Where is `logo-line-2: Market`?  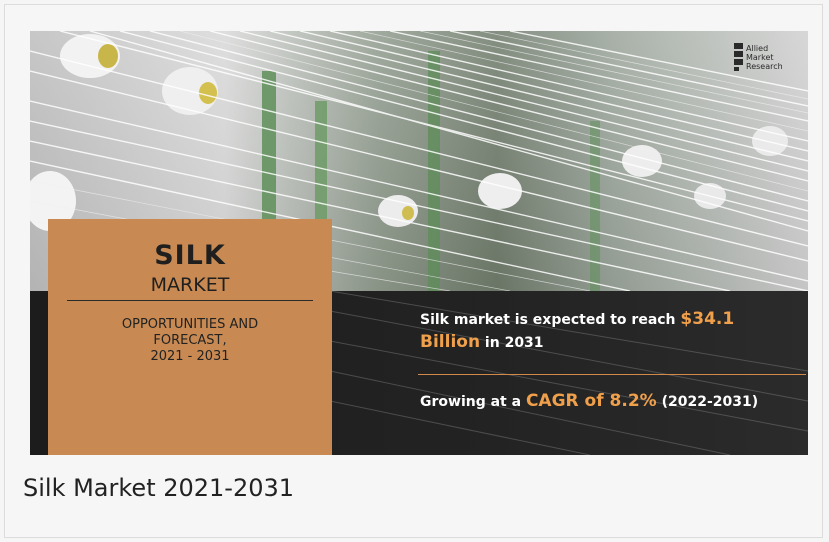
logo-line-2: Market is located at coordinates (760, 57).